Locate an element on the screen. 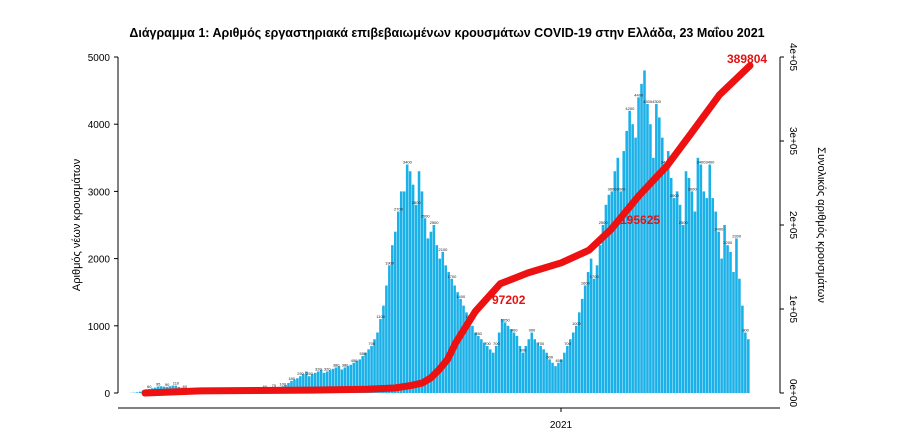 The height and width of the screenshot is (441, 909). annotation-low: 97202 is located at coordinates (509, 300).